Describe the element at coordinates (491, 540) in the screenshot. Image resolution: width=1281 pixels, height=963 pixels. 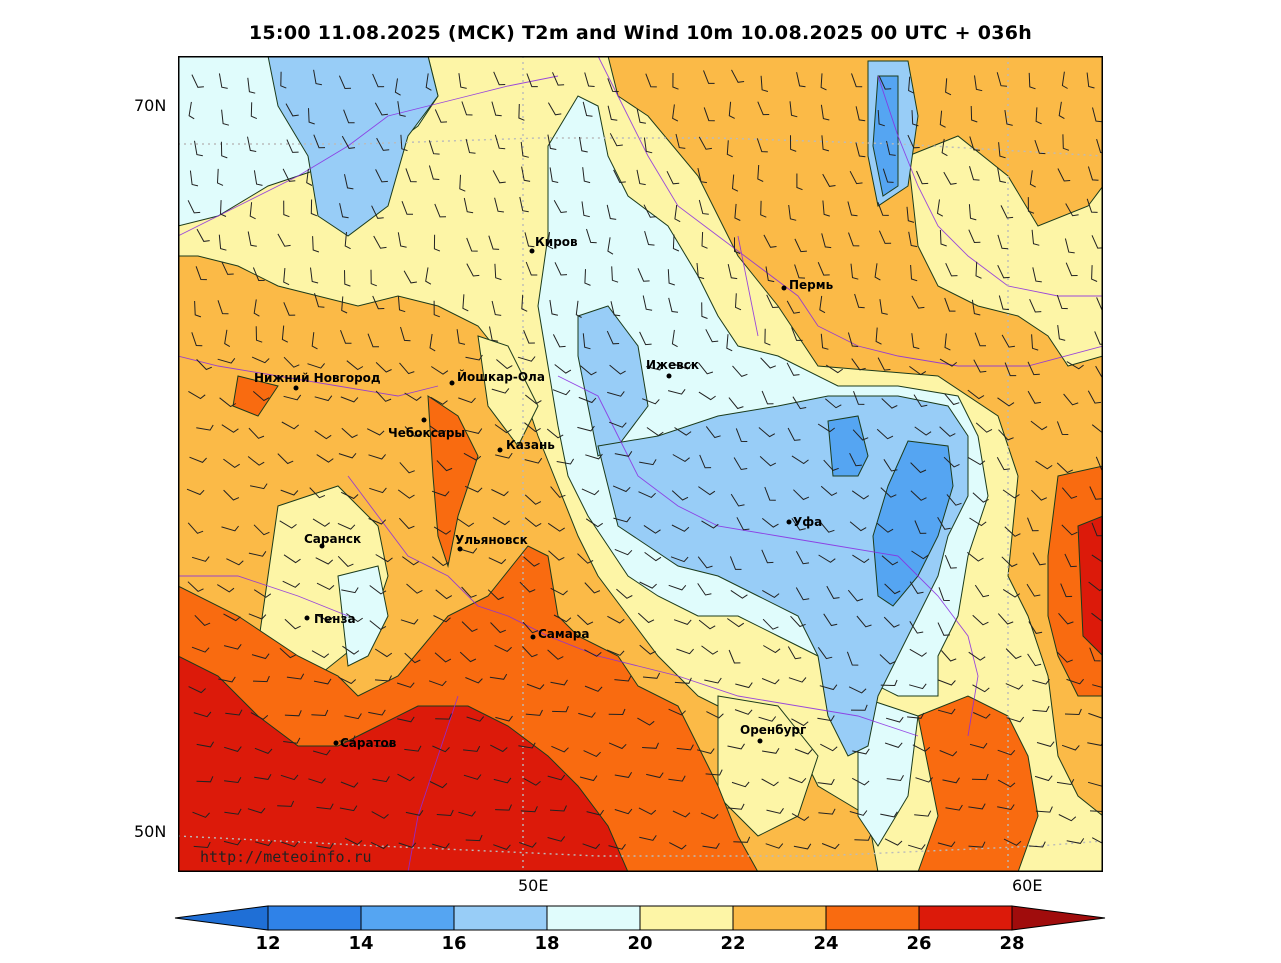
I see `city-label-ulyanovsk: Ульяновск` at that location.